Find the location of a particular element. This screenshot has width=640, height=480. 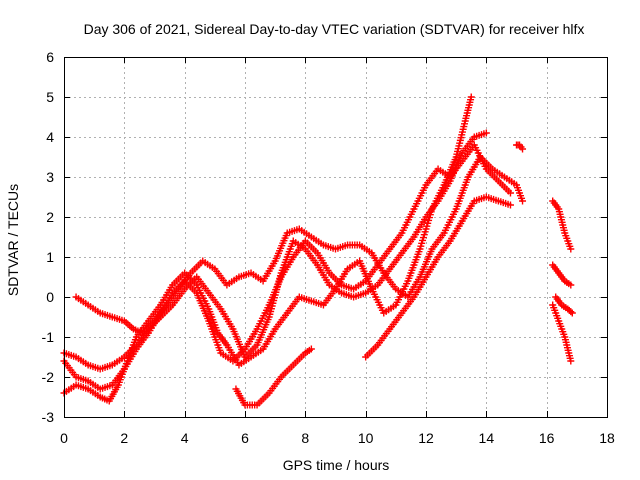

x-tick-label: 8 is located at coordinates (305, 438).